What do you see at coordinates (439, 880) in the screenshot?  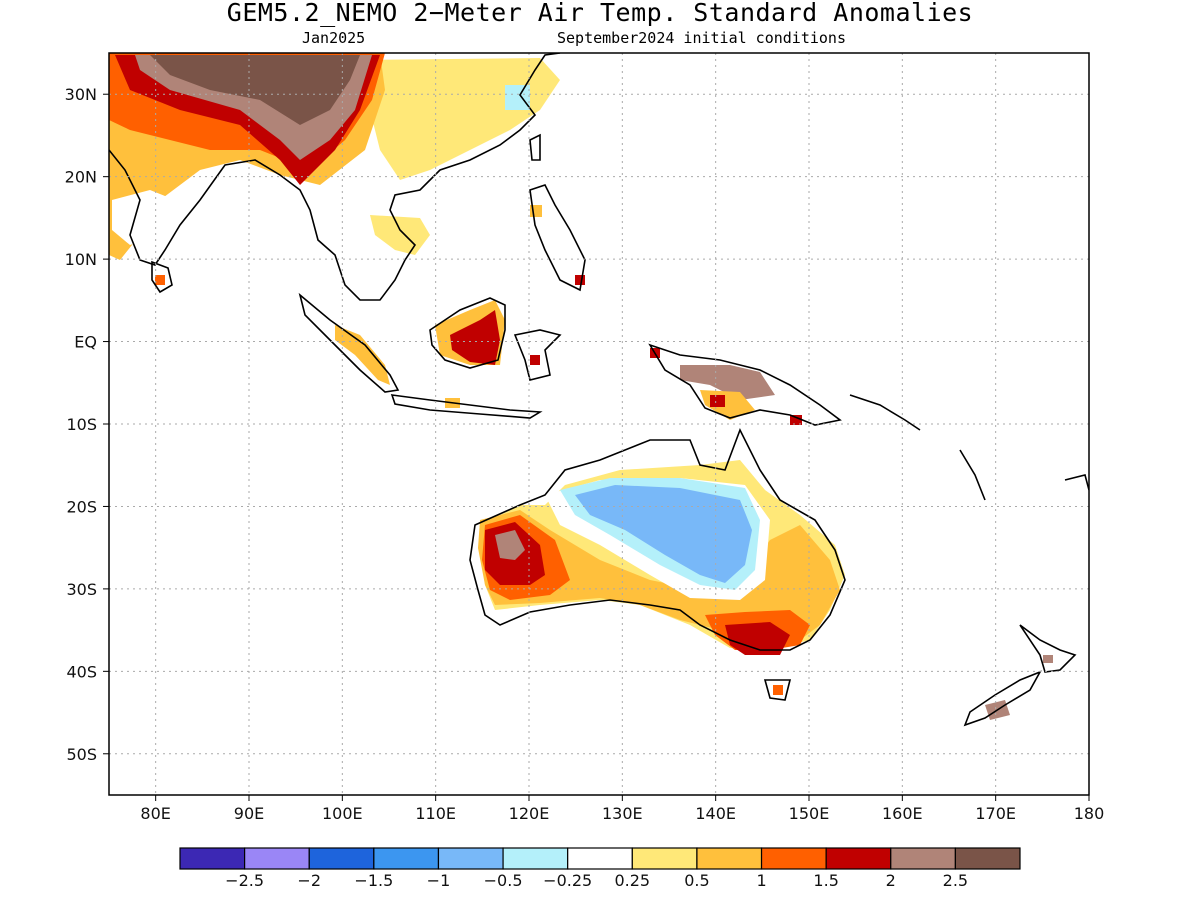 I see `colorbar-label: −1` at bounding box center [439, 880].